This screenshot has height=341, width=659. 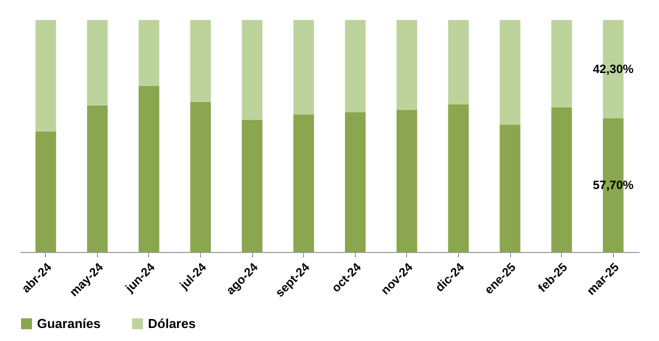 What do you see at coordinates (172, 323) in the screenshot?
I see `legend-label: Dólares` at bounding box center [172, 323].